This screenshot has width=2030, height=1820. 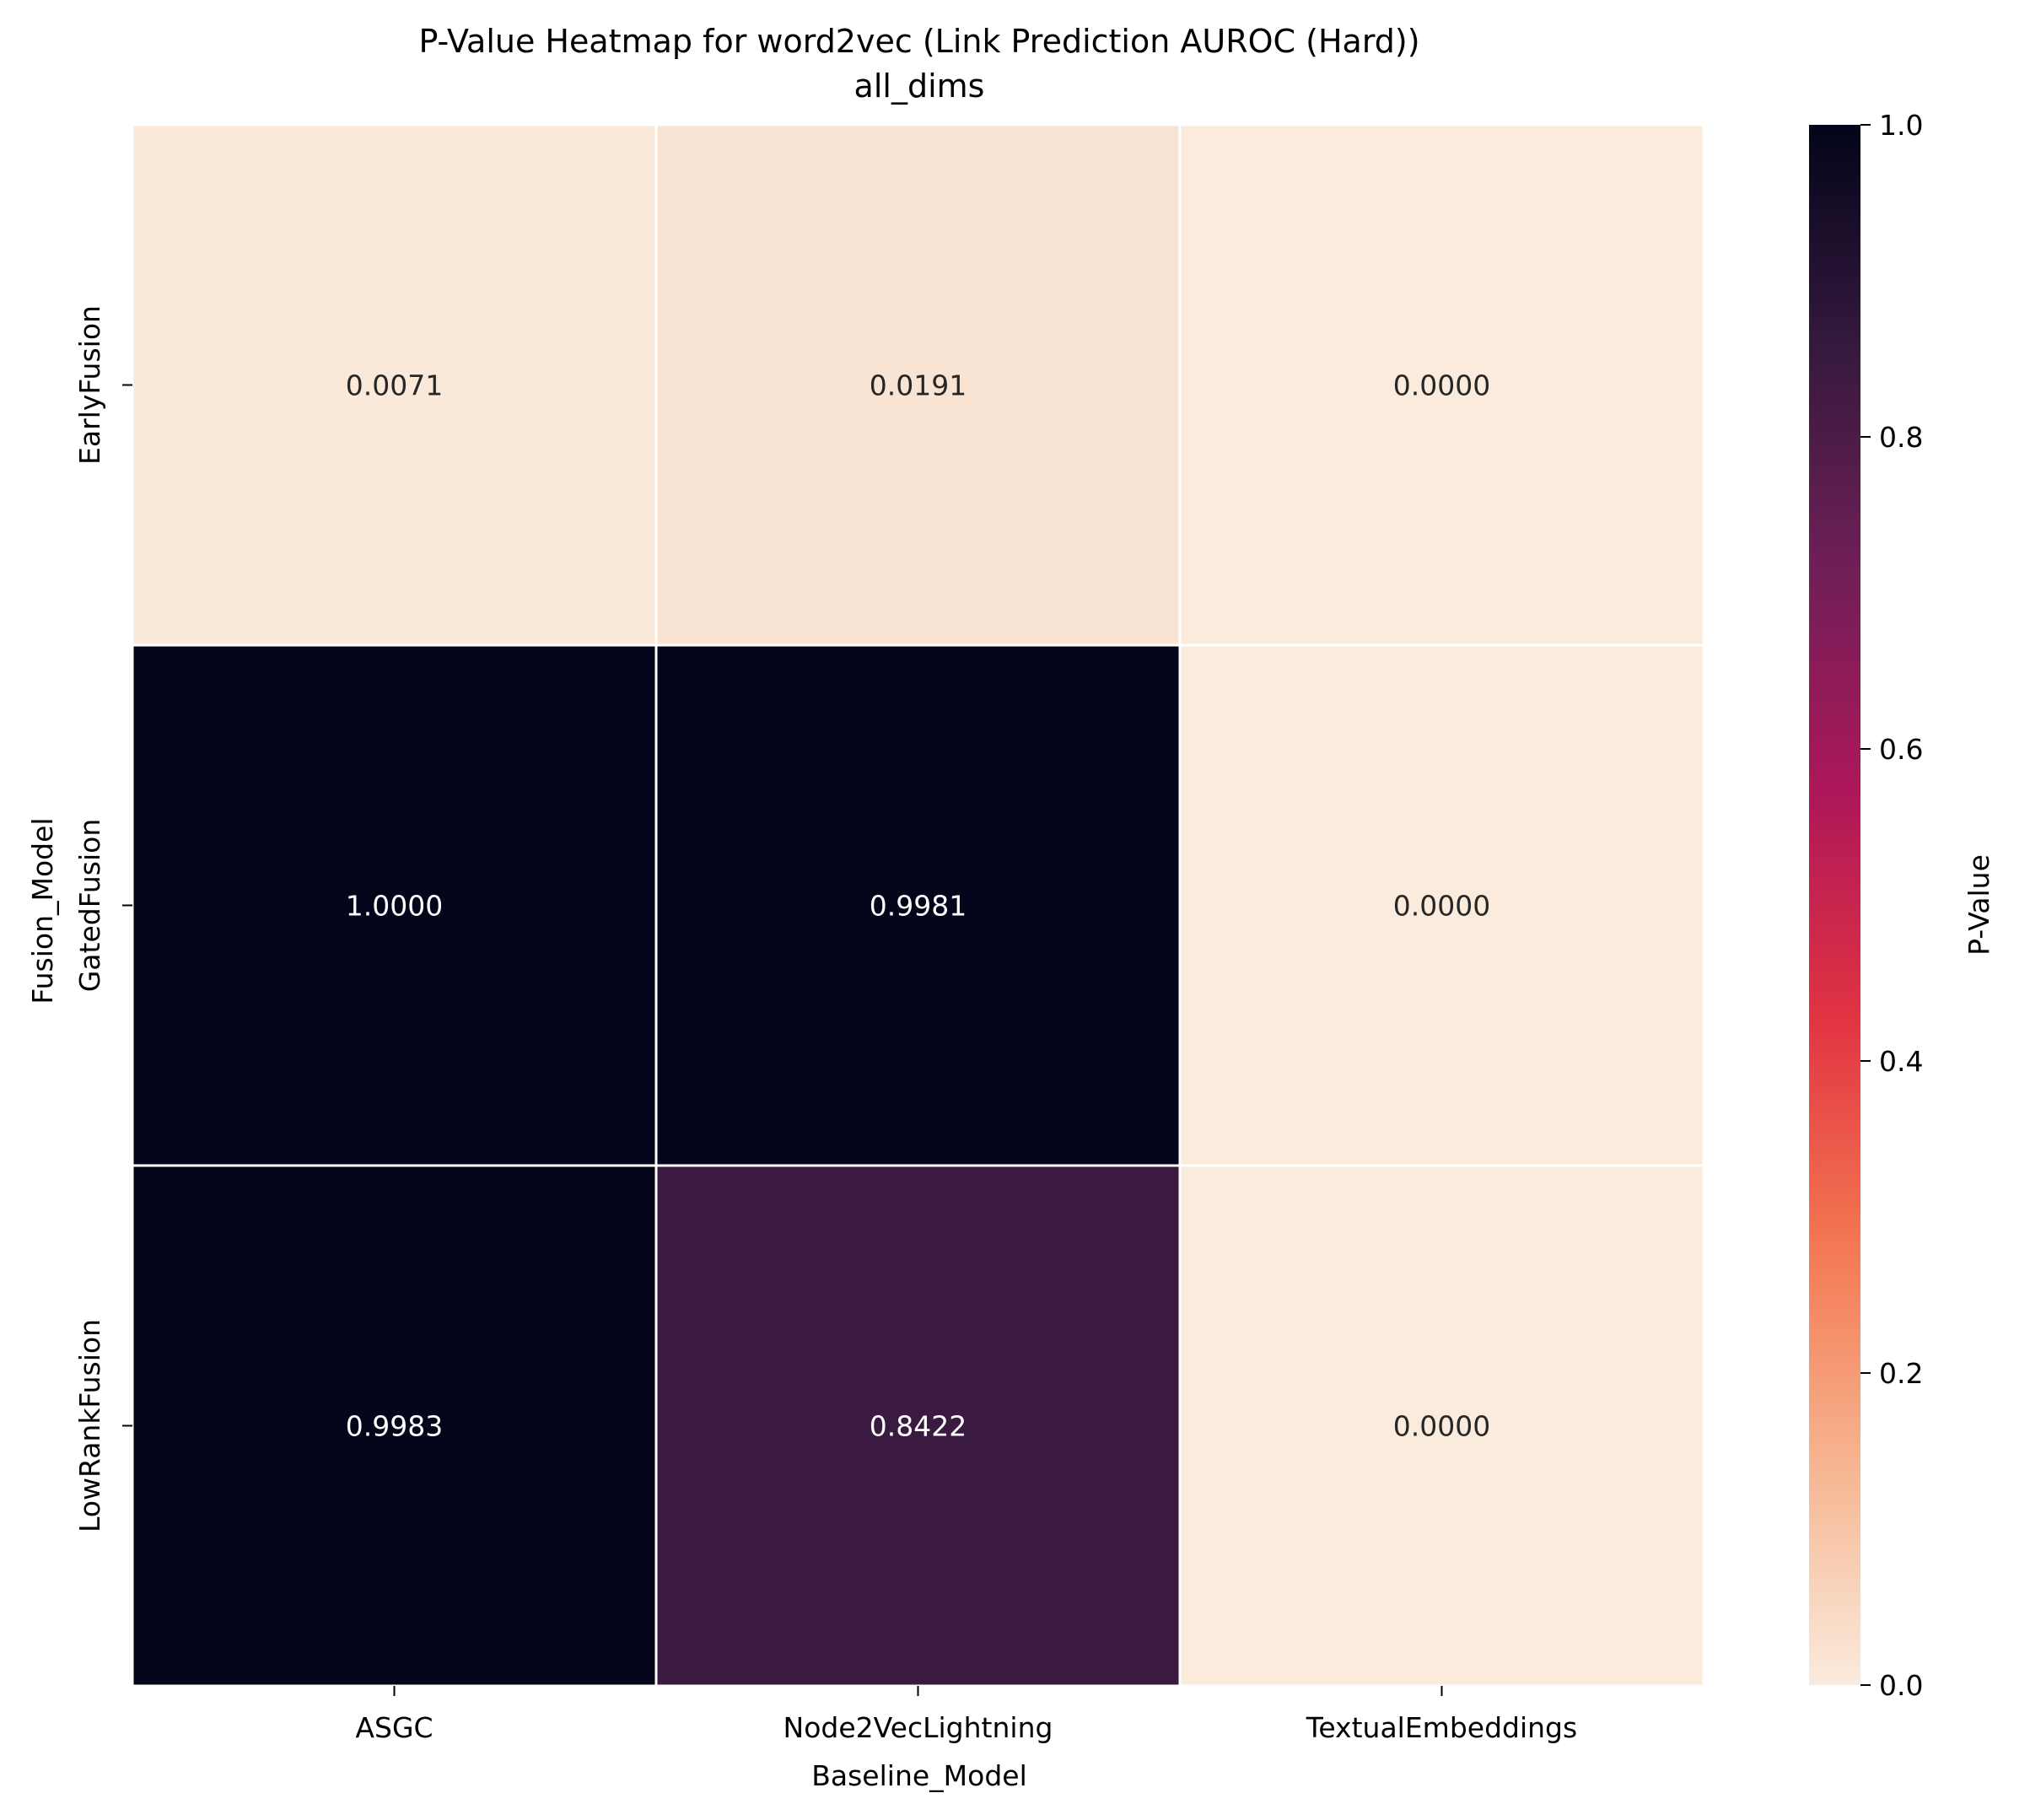 I want to click on cell-value-label: 1.0000, so click(x=395, y=906).